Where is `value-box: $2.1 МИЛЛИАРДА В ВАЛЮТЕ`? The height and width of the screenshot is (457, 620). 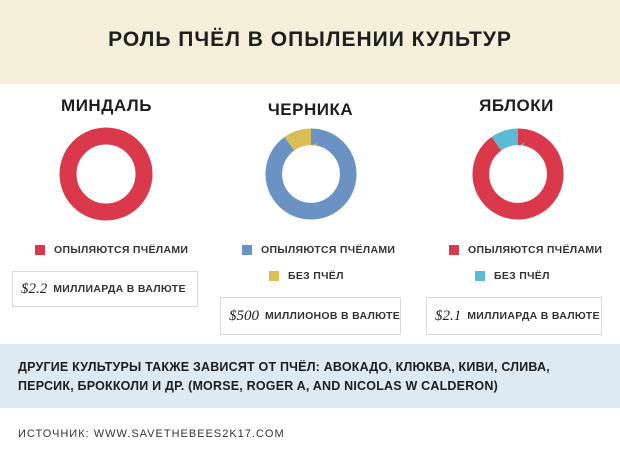 value-box: $2.1 МИЛЛИАРДА В ВАЛЮТЕ is located at coordinates (514, 316).